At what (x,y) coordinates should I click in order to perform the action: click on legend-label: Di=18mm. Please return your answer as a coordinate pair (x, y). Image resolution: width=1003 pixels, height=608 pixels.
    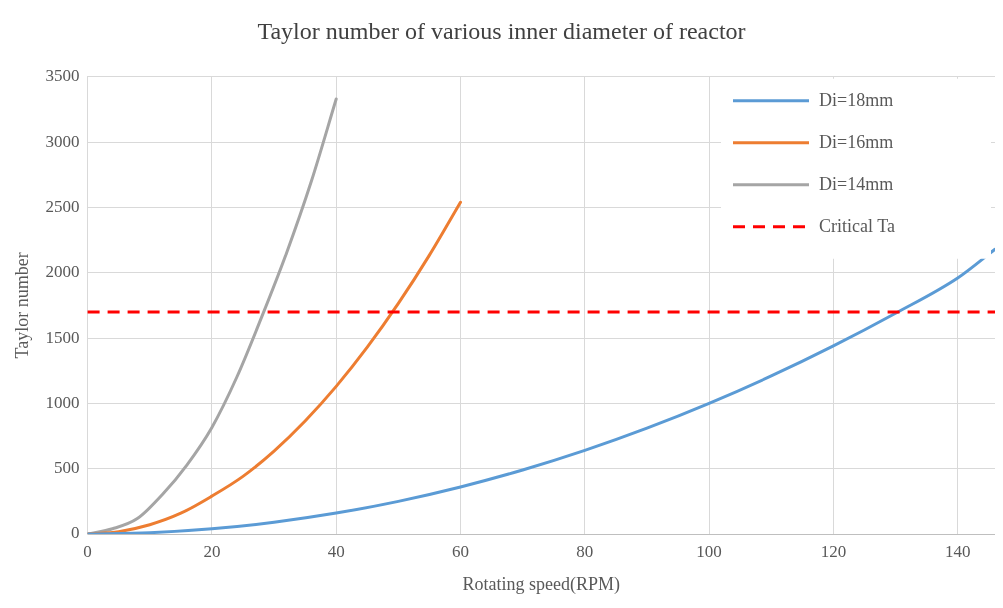
    Looking at the image, I should click on (856, 99).